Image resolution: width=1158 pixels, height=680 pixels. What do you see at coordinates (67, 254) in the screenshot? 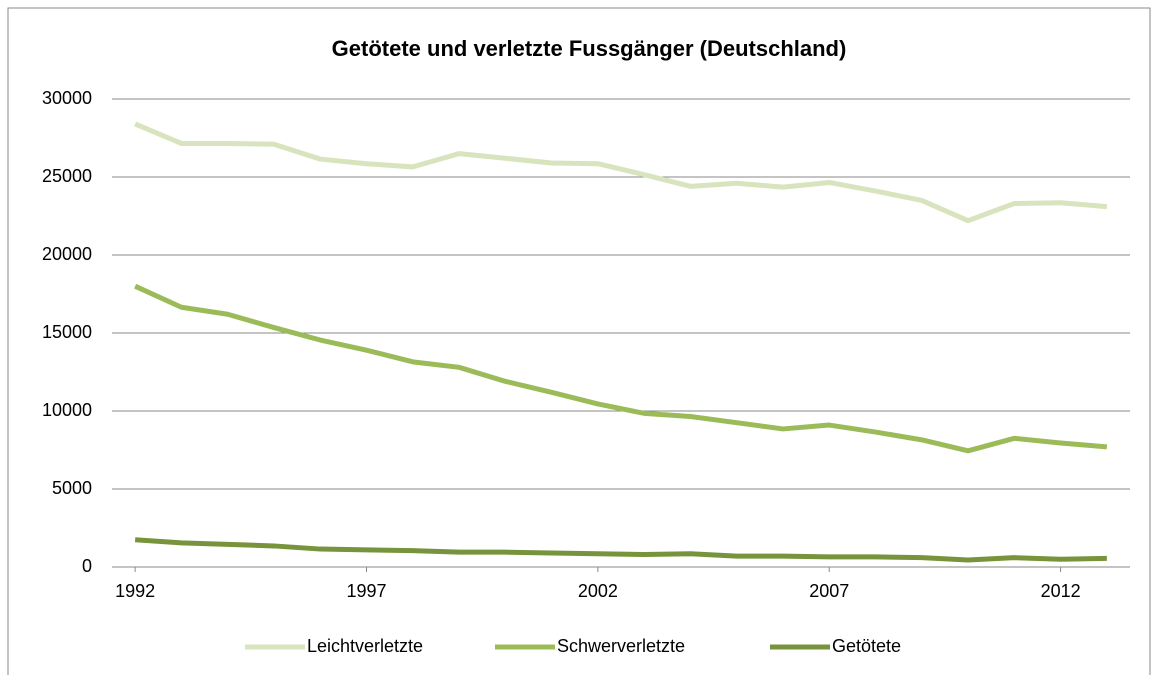
I see `y-tick-label: 20000` at bounding box center [67, 254].